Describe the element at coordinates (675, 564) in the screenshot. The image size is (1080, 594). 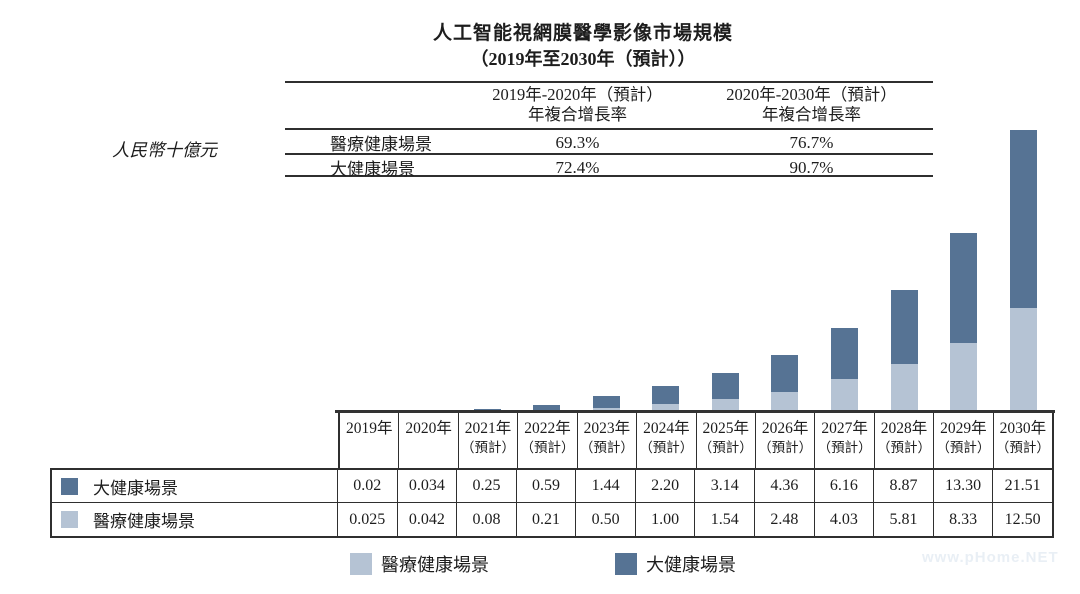
I see `legend-item-big-health: 大健康場景` at that location.